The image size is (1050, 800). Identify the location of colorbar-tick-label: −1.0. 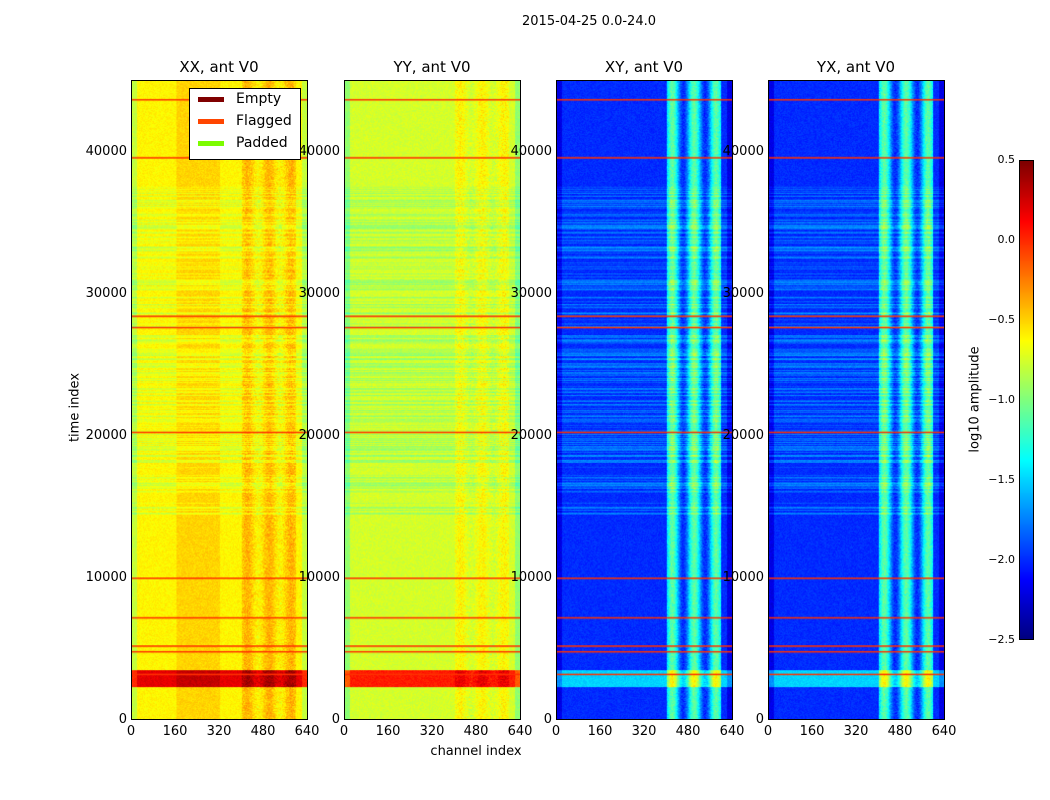
(1001, 399).